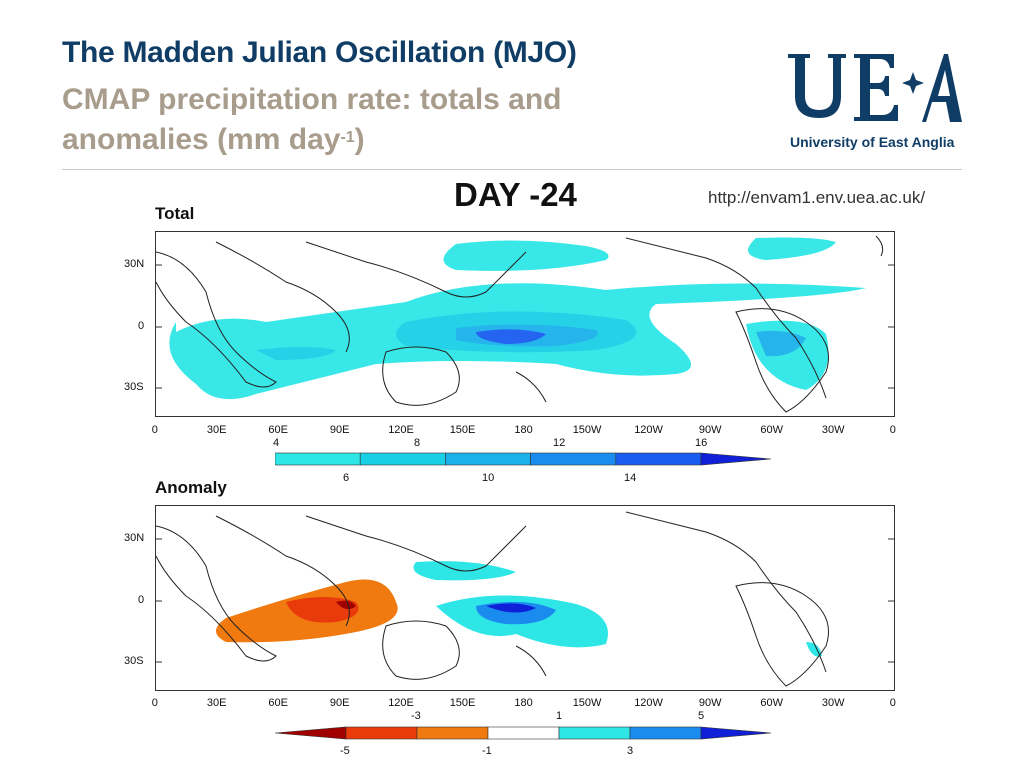  Describe the element at coordinates (191, 487) in the screenshot. I see `anomaly-panel-label: Anomaly` at that location.